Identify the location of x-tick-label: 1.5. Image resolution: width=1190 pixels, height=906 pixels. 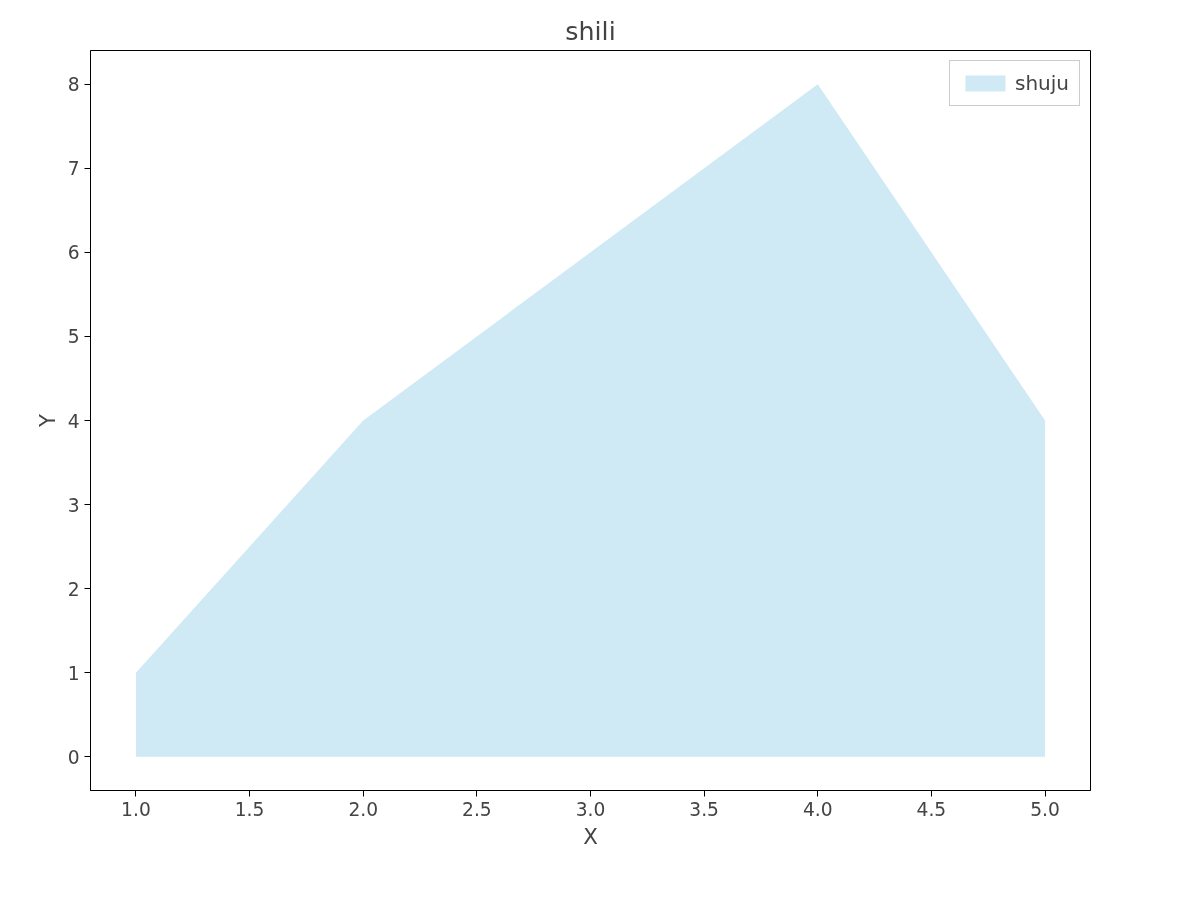
(249, 809).